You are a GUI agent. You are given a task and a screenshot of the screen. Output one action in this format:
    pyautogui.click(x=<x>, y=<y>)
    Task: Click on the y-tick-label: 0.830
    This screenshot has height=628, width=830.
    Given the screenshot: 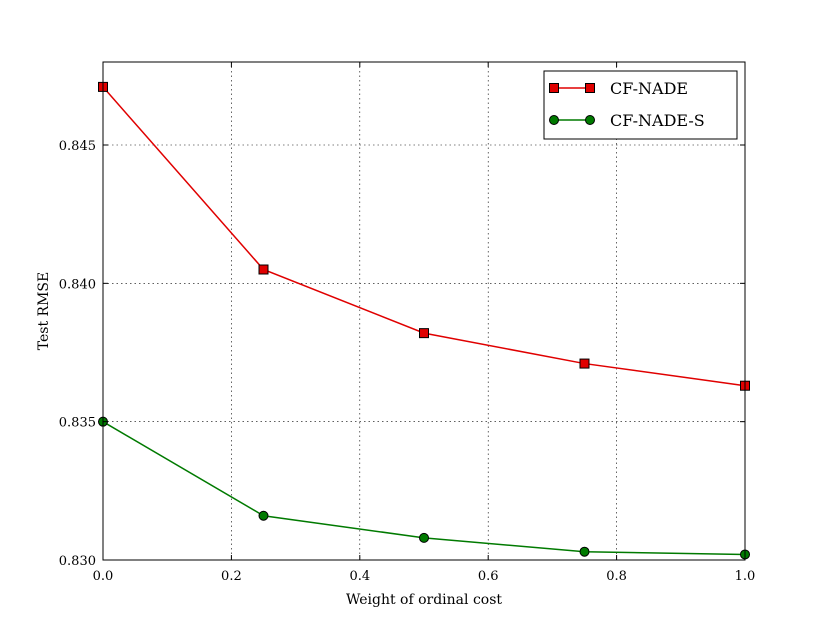 What is the action you would take?
    pyautogui.click(x=77, y=561)
    